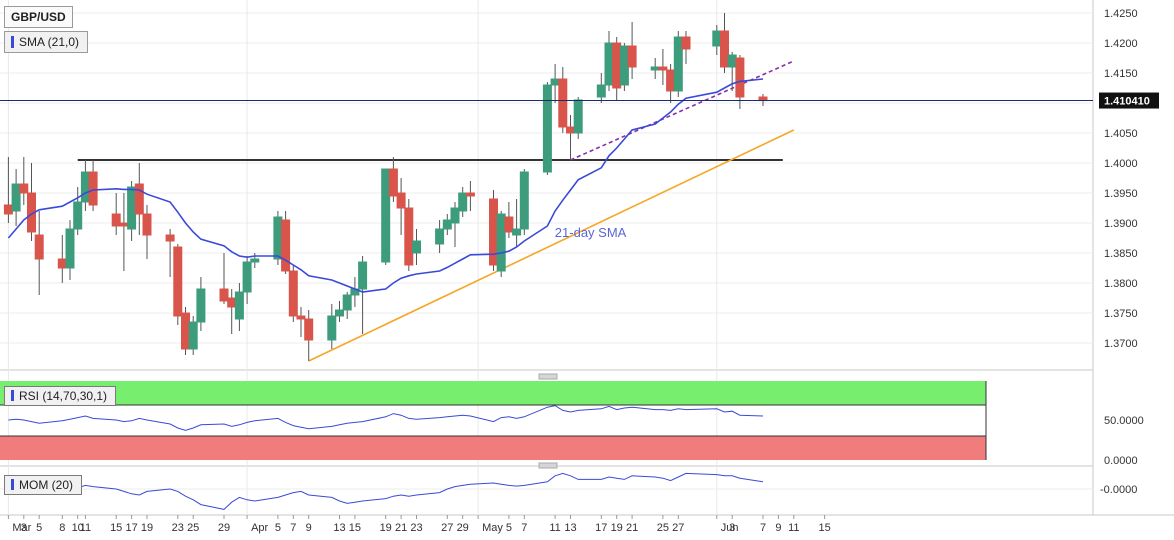  Describe the element at coordinates (259, 528) in the screenshot. I see `time-tick-label: Apr` at that location.